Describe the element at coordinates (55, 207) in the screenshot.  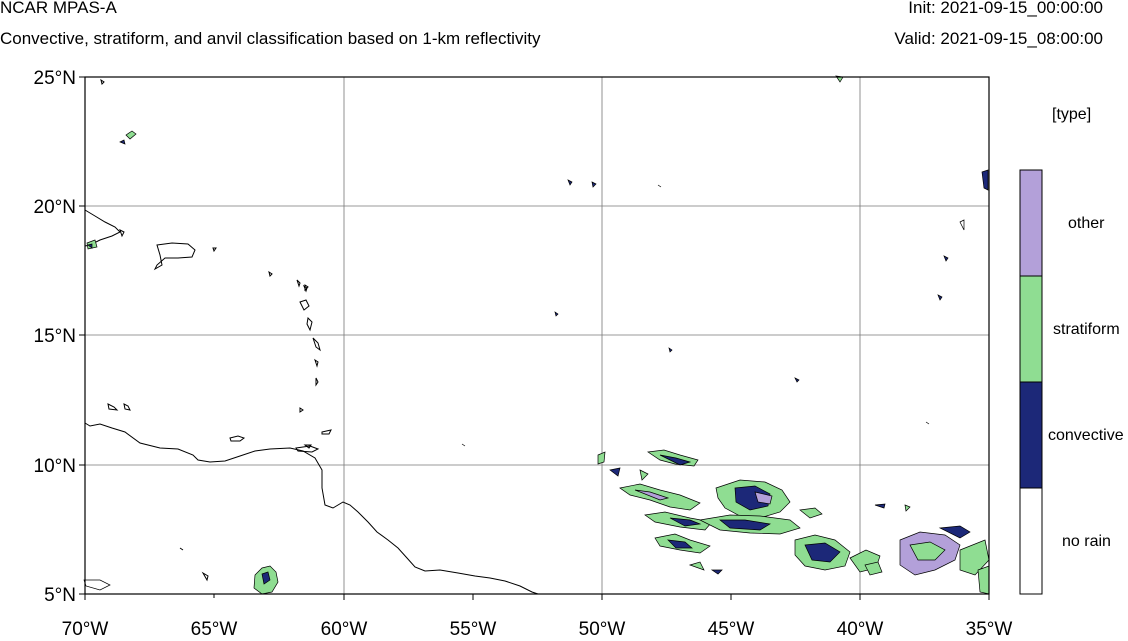
I see `lat-tick-label: 20°N` at that location.